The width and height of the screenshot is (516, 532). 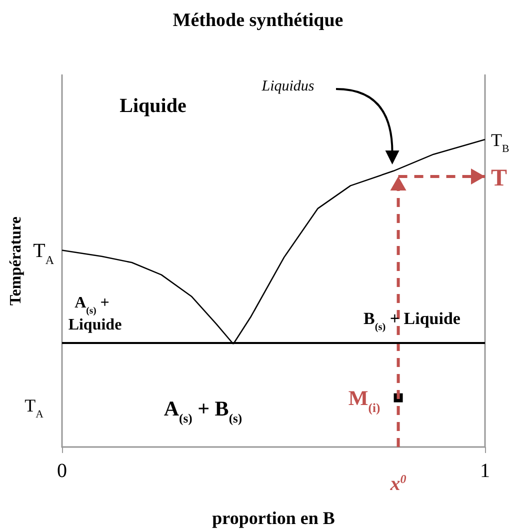 What do you see at coordinates (485, 471) in the screenshot?
I see `x-tick-label: 1` at bounding box center [485, 471].